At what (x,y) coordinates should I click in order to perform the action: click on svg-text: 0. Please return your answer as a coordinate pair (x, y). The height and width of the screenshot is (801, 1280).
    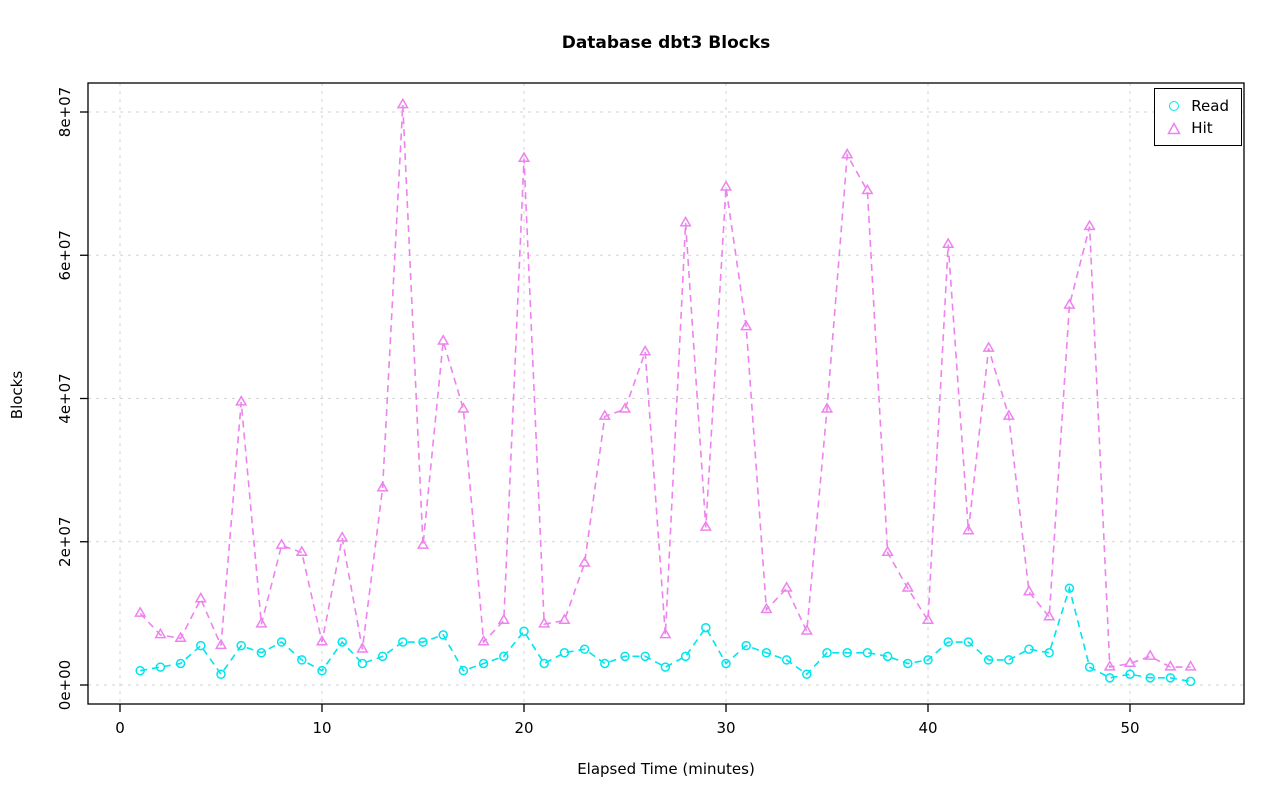
    Looking at the image, I should click on (120, 728).